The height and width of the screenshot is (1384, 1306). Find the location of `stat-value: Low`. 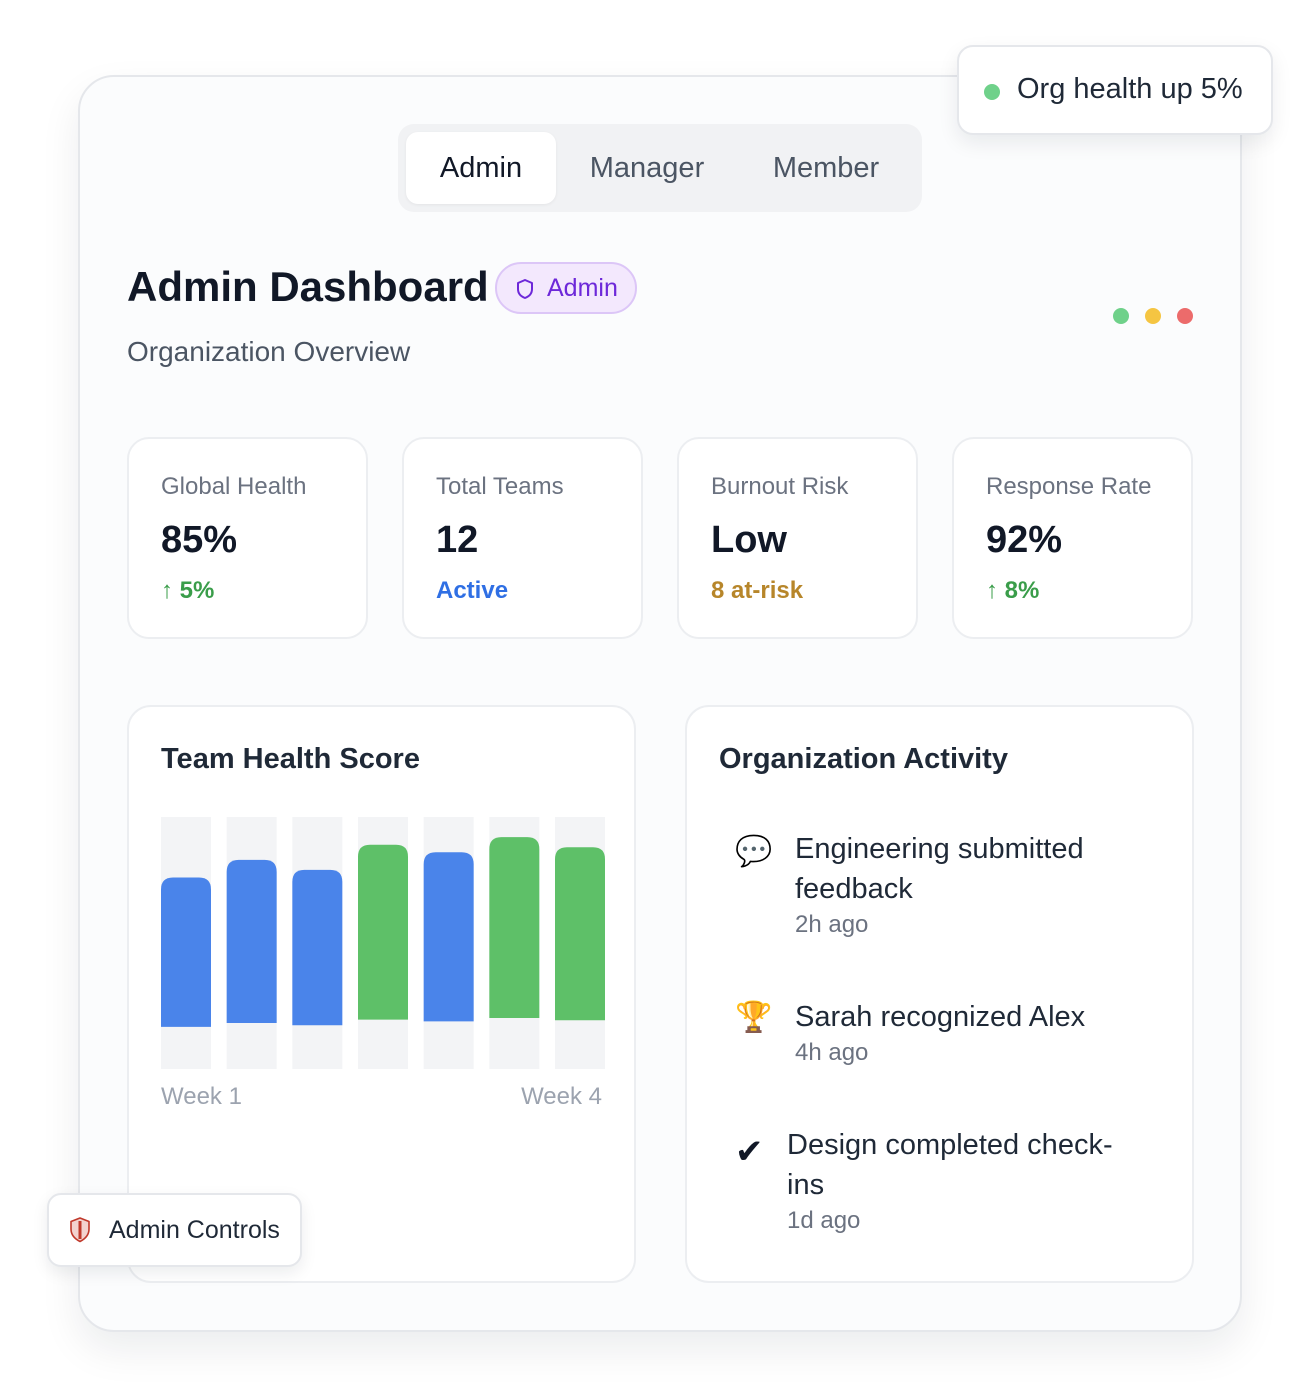

stat-value: Low is located at coordinates (749, 540).